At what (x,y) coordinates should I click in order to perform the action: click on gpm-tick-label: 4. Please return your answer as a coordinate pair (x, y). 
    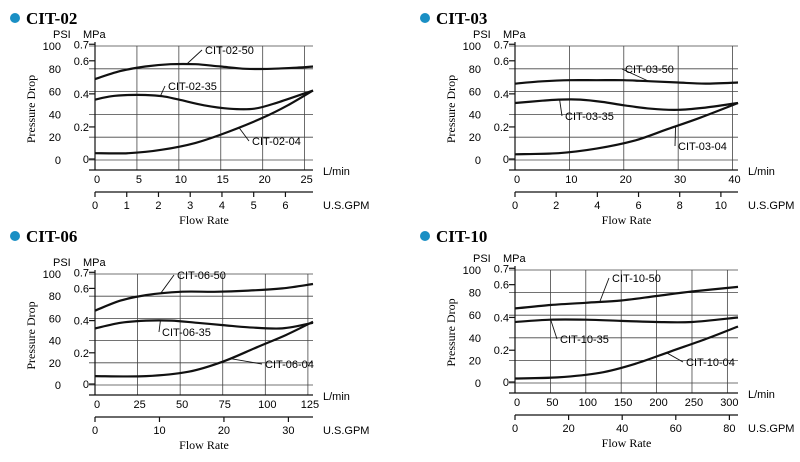
    Looking at the image, I should click on (222, 206).